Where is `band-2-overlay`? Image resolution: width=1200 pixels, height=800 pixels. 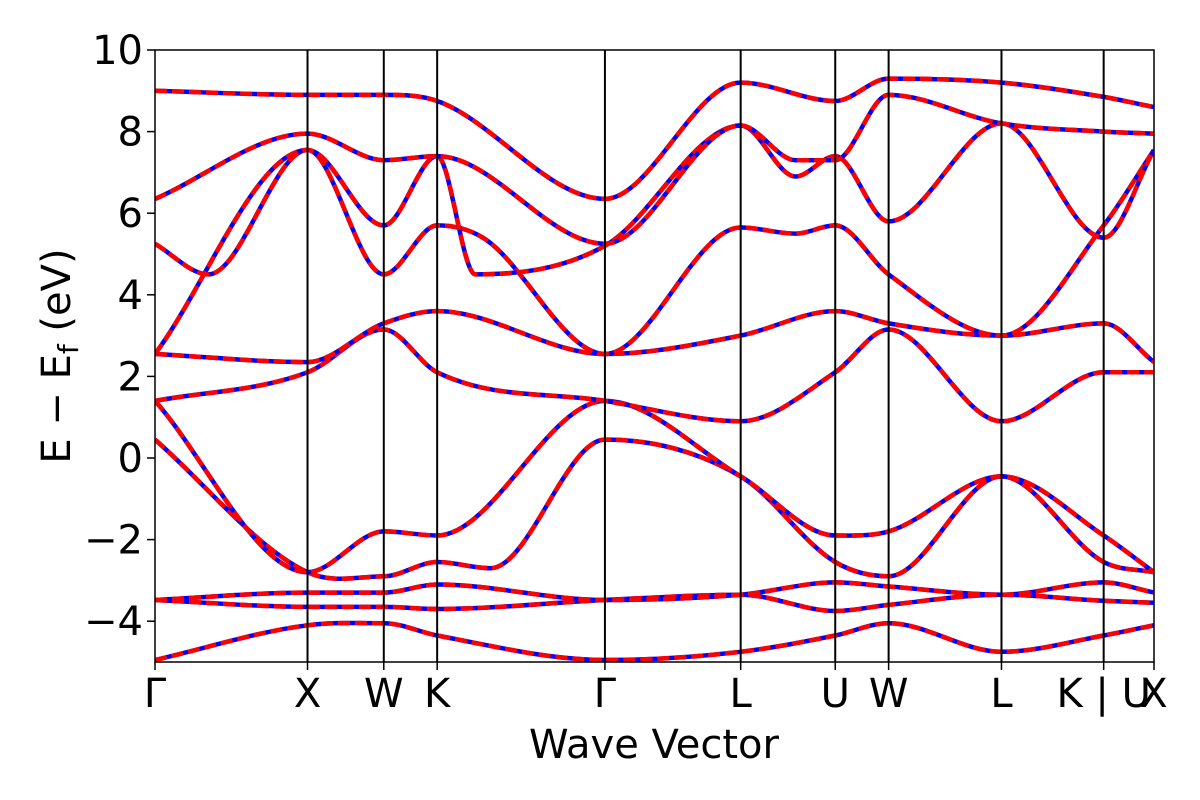
band-2-overlay is located at coordinates (654, 603).